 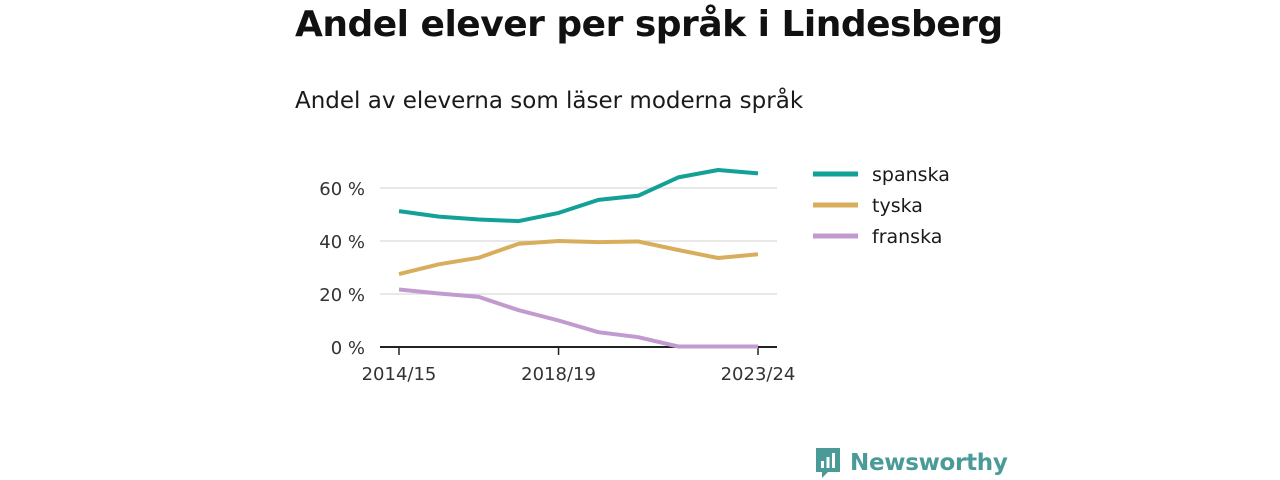 I want to click on legend-label-franska: franska, so click(x=907, y=237).